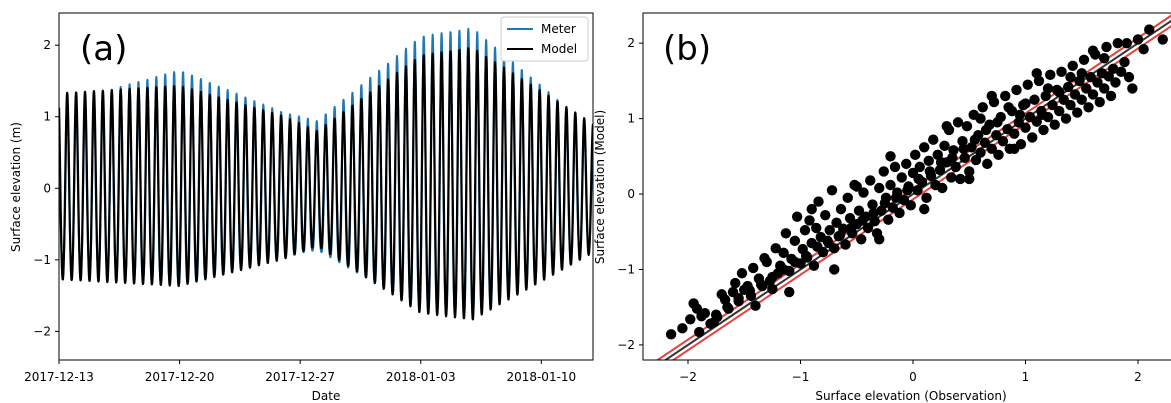 Image resolution: width=1171 pixels, height=403 pixels. I want to click on x-tick-label: −2, so click(688, 377).